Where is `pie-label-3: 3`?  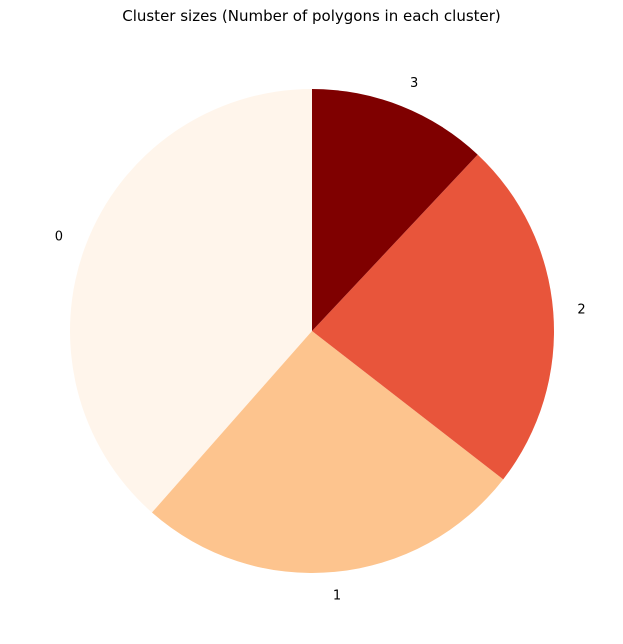 pie-label-3: 3 is located at coordinates (414, 83).